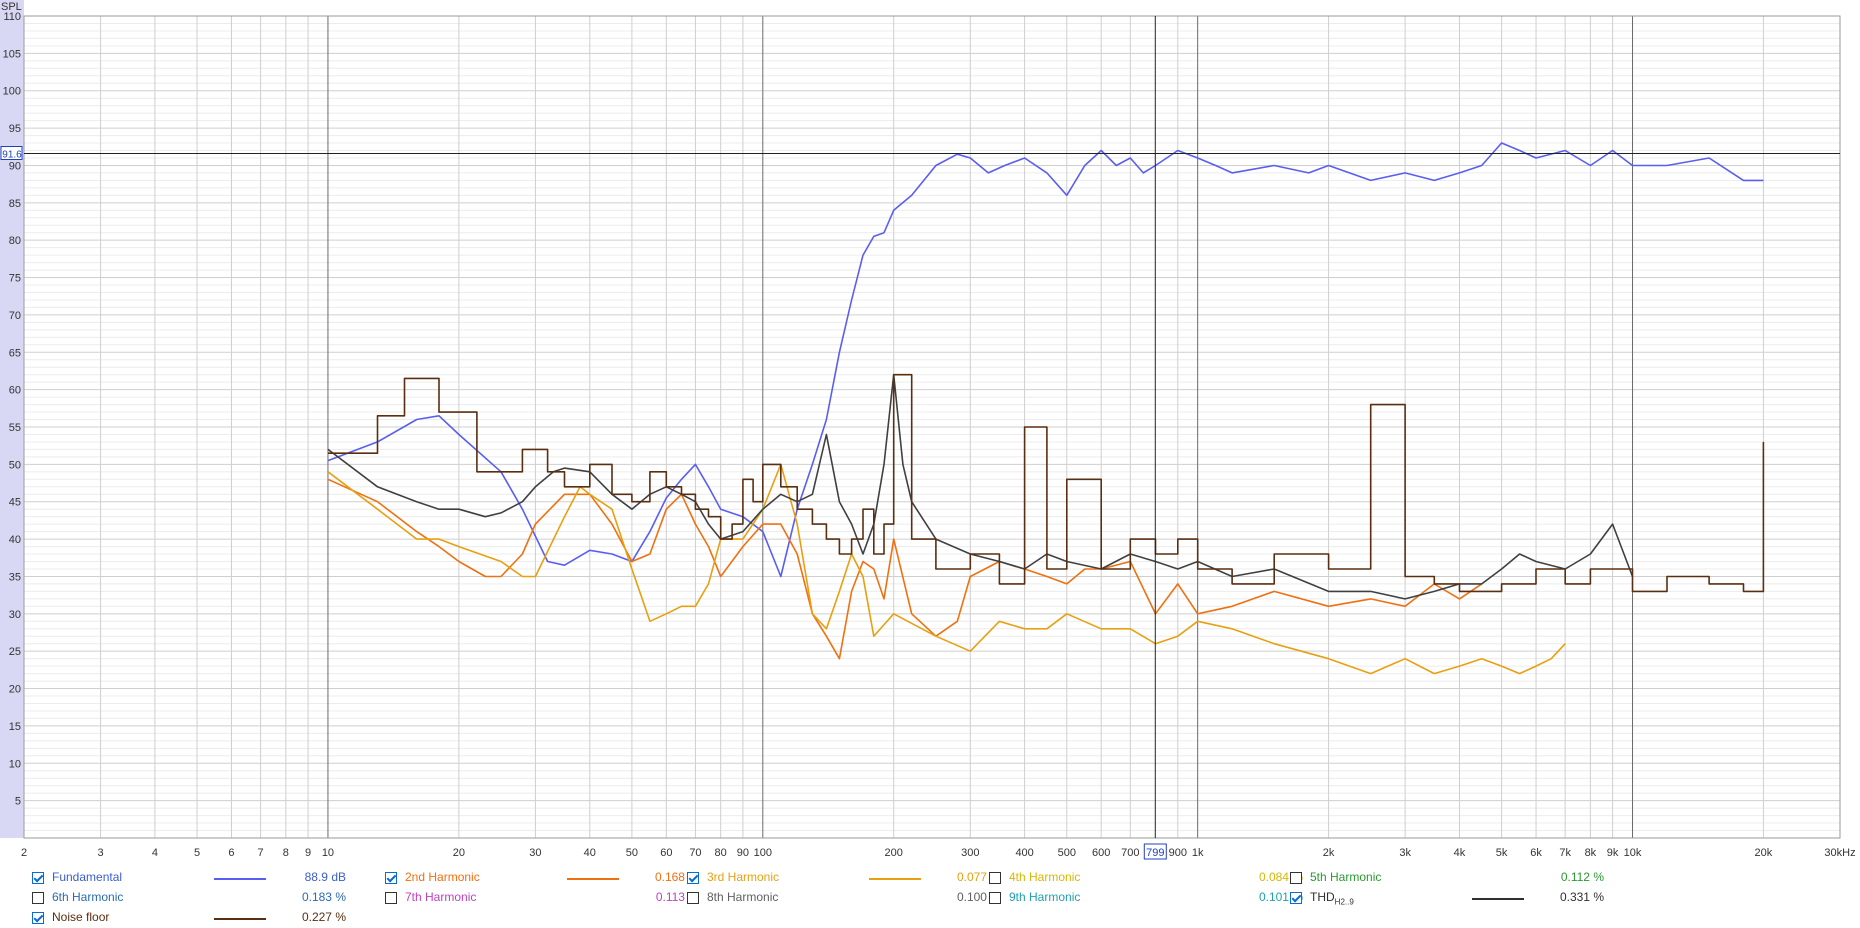 Image resolution: width=1860 pixels, height=928 pixels. What do you see at coordinates (189, 878) in the screenshot?
I see `legend-item-fundamental: Fundamental 88.9 dB` at bounding box center [189, 878].